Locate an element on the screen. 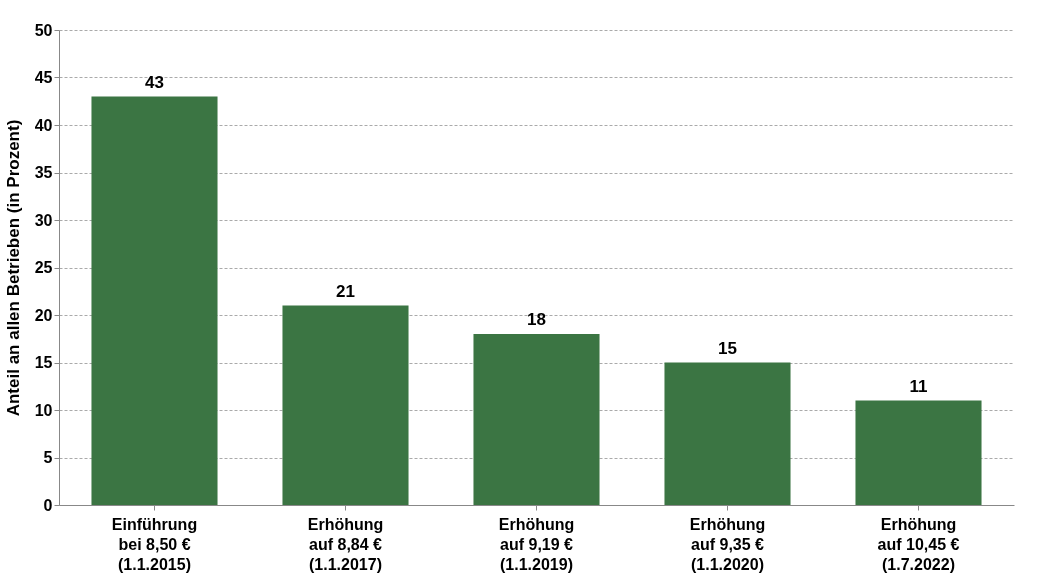 The height and width of the screenshot is (585, 1053). x-tick-label: Einführung bei 8,50 € (1.1.2015) is located at coordinates (154, 544).